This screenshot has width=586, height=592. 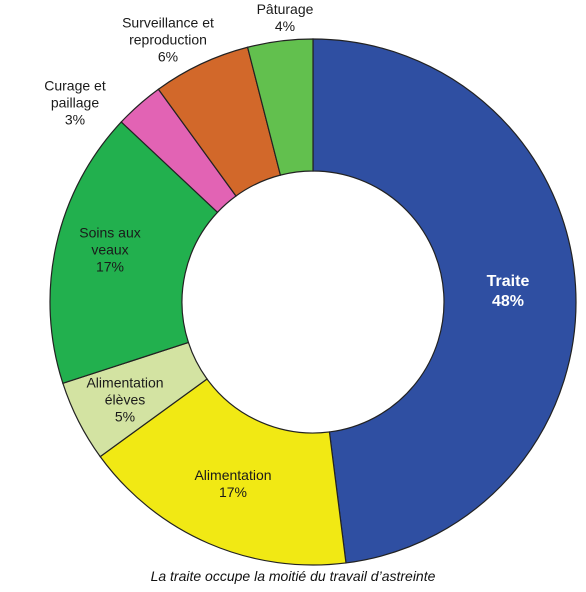 I want to click on slice-label: Alimentation élèves 5%, so click(x=125, y=400).